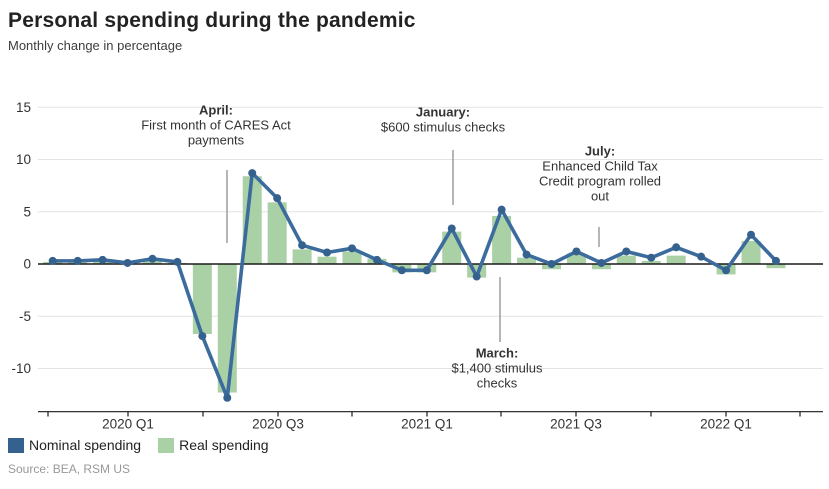  What do you see at coordinates (25, 316) in the screenshot?
I see `y-axis-tick-label: -5` at bounding box center [25, 316].